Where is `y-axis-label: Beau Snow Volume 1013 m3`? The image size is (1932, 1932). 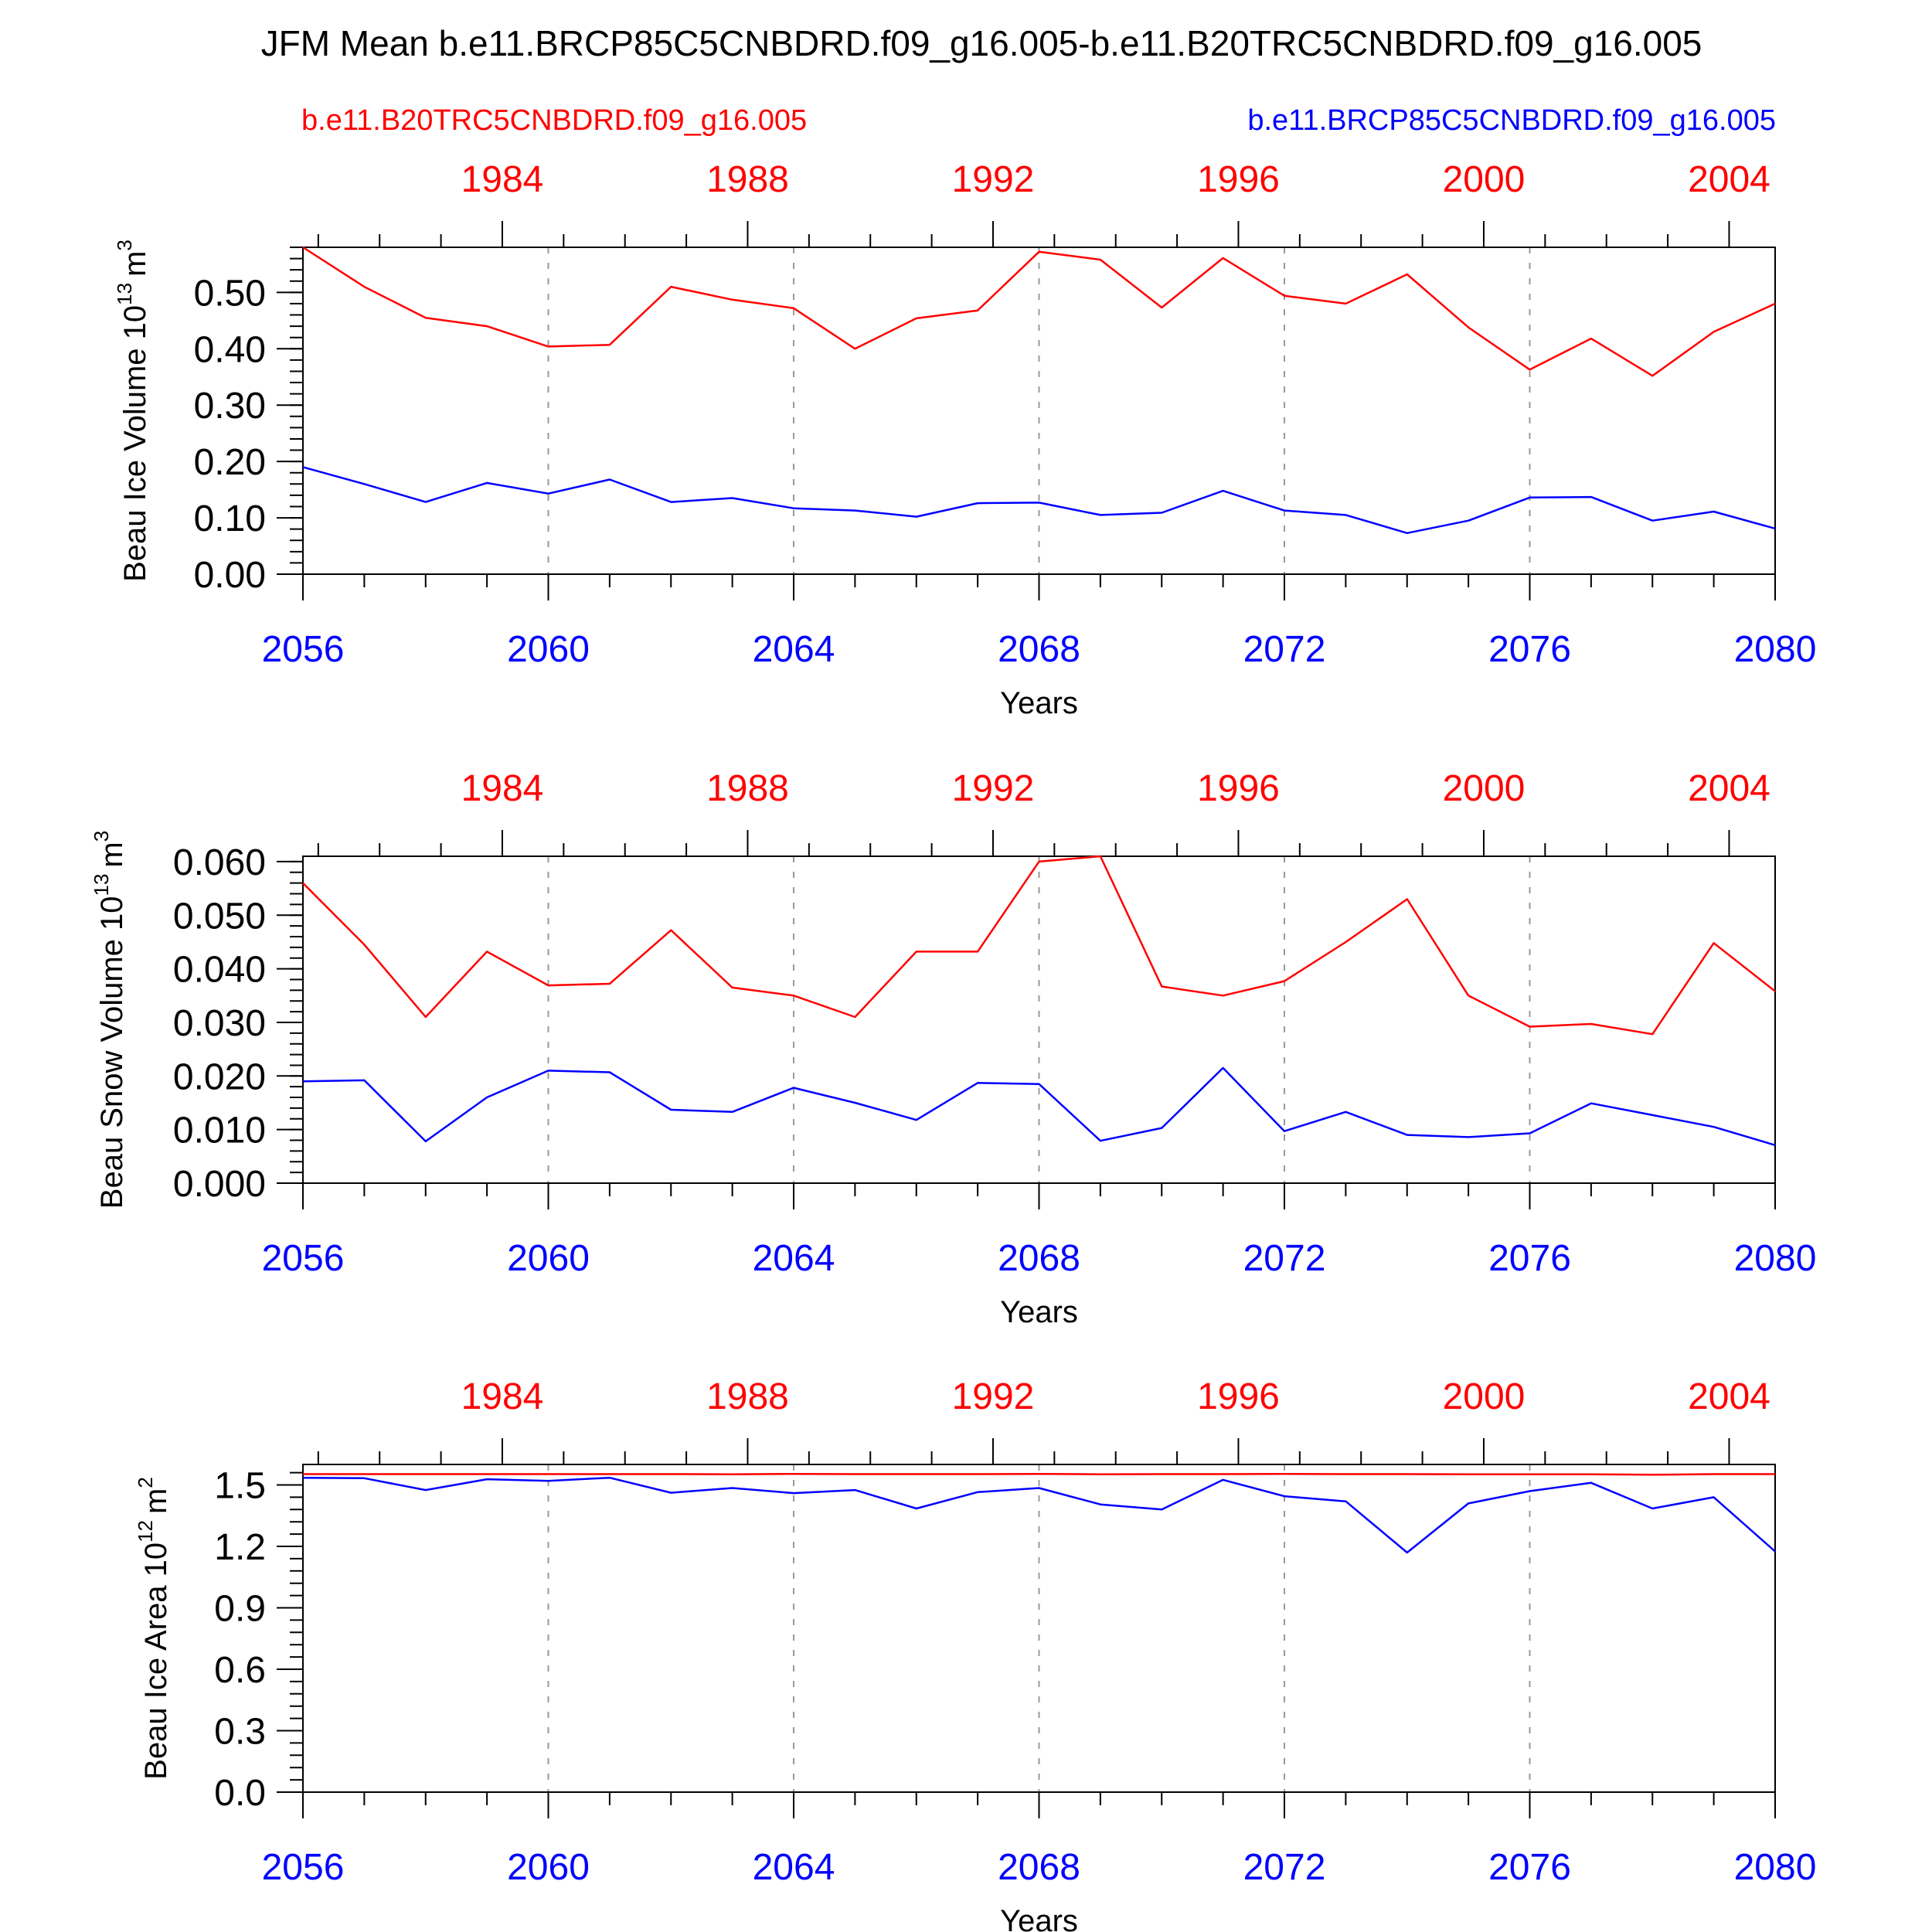 y-axis-label: Beau Snow Volume 1013 m3 is located at coordinates (110, 1020).